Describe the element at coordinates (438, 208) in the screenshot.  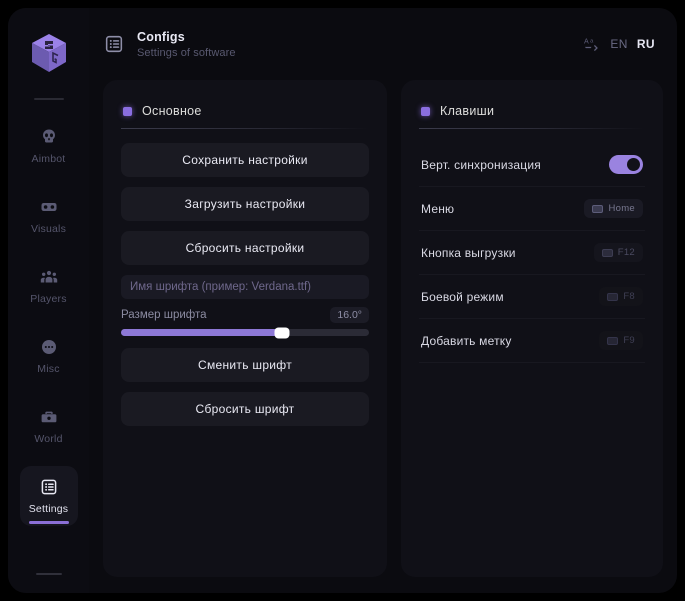
I see `row-label: Меню` at that location.